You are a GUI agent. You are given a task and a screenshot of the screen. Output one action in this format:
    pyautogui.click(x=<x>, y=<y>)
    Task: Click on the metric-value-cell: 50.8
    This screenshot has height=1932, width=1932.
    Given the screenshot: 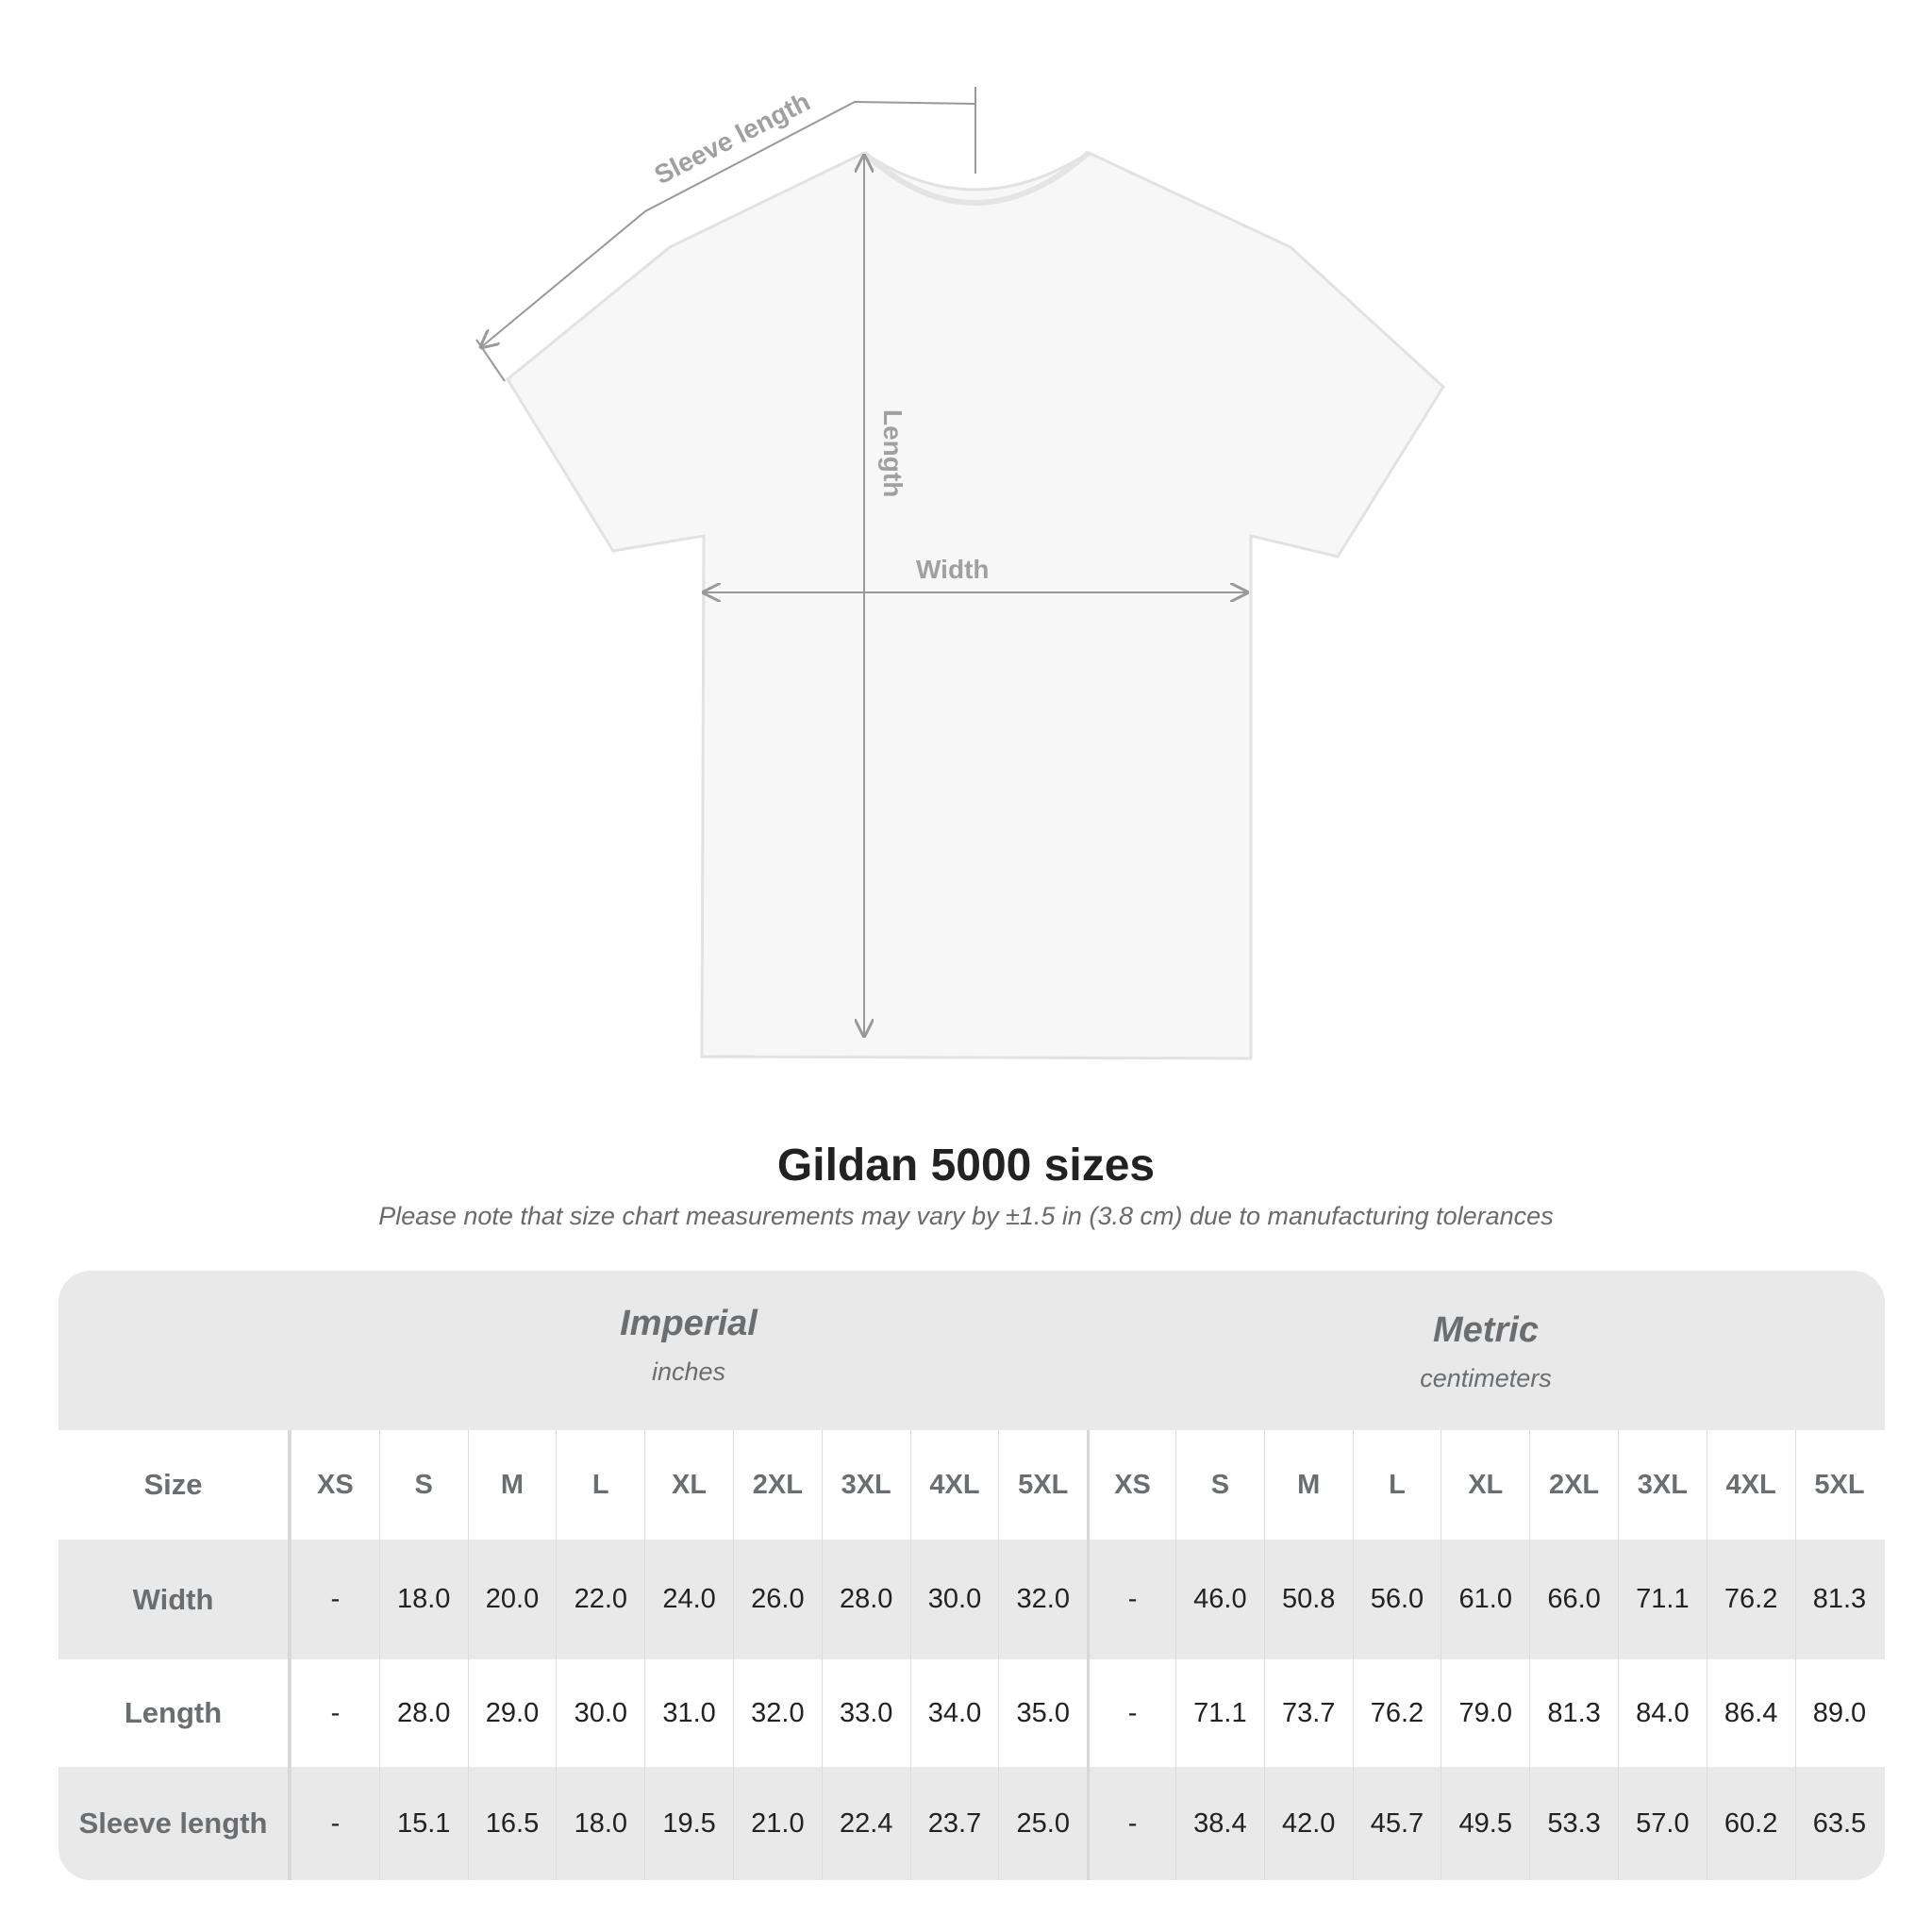 What is the action you would take?
    pyautogui.click(x=1308, y=1599)
    